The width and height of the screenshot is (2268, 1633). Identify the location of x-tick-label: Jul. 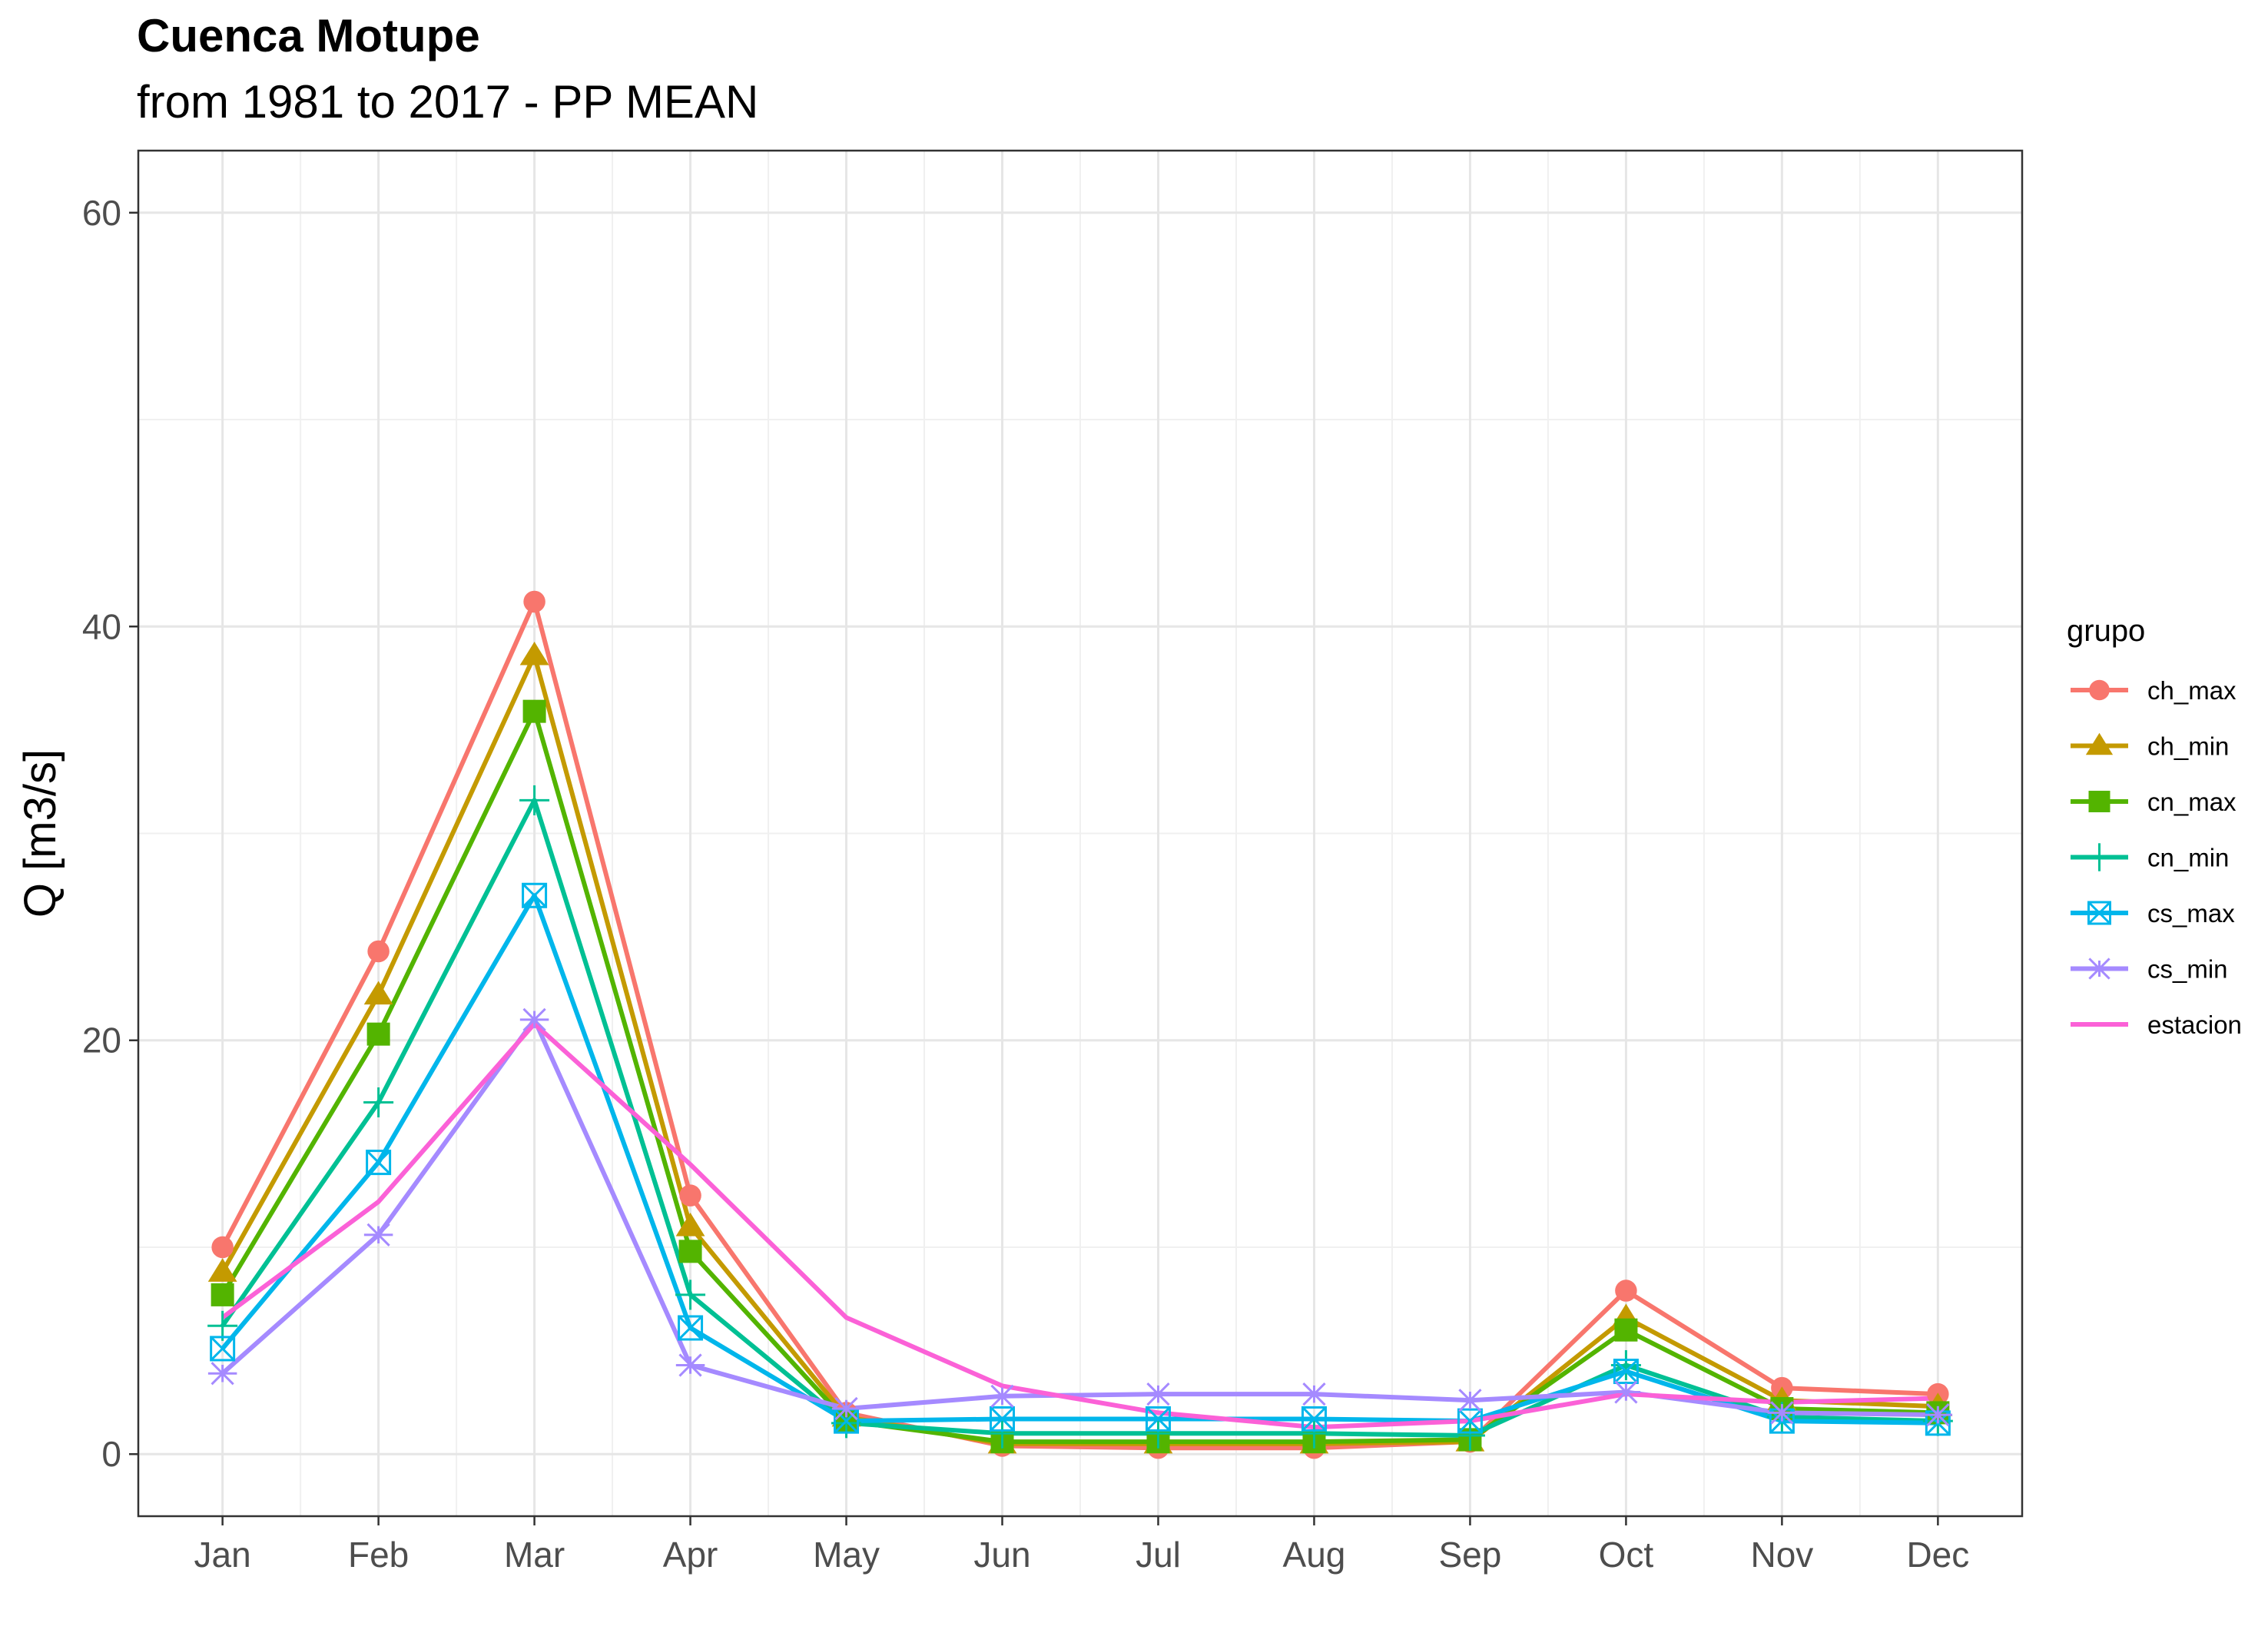
(1158, 1555).